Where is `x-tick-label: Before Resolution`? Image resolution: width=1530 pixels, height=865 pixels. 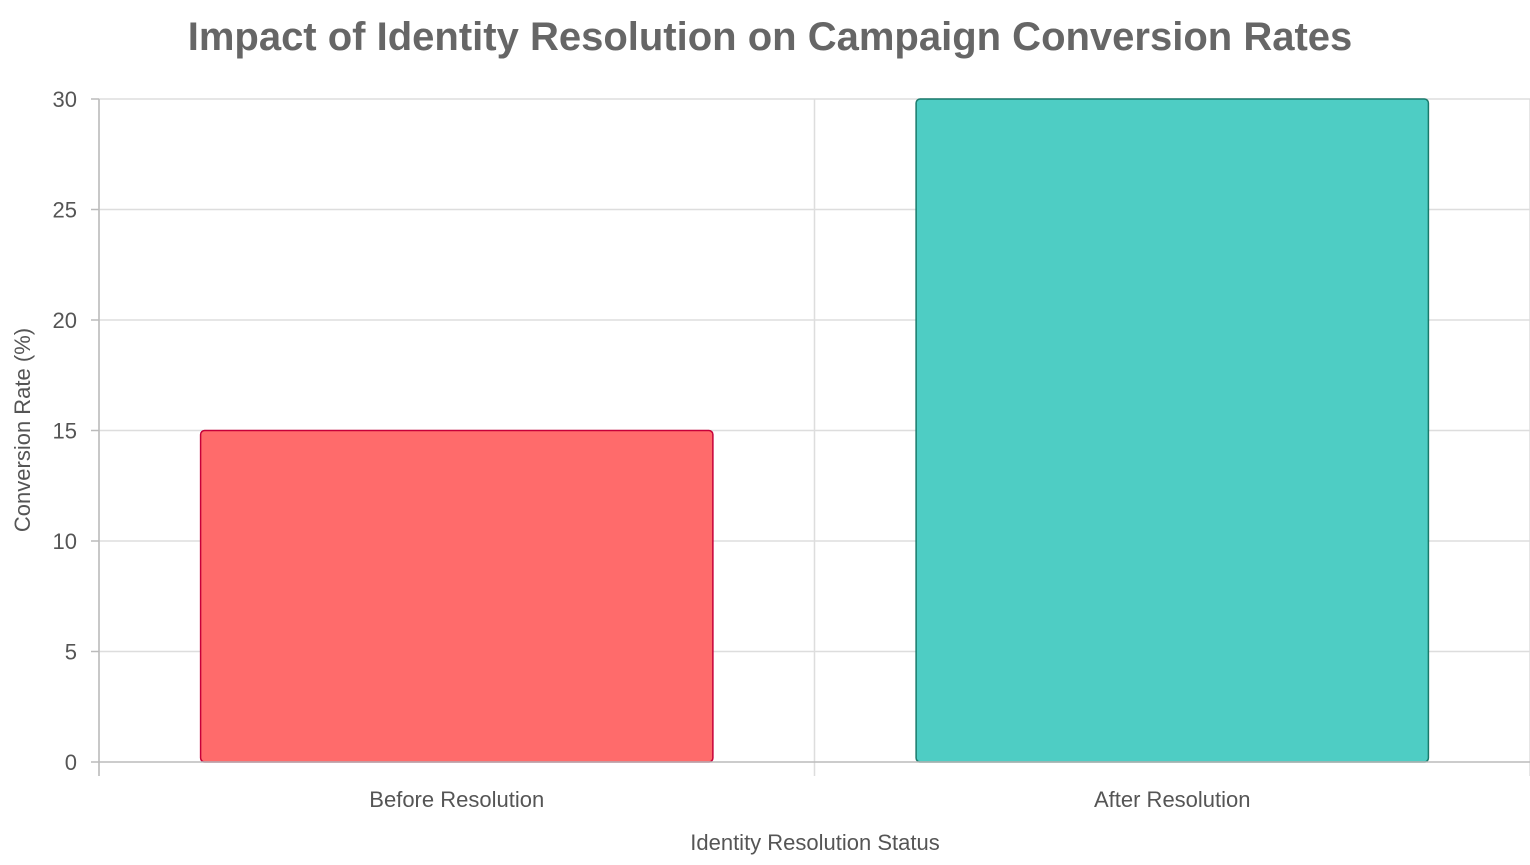
x-tick-label: Before Resolution is located at coordinates (456, 799).